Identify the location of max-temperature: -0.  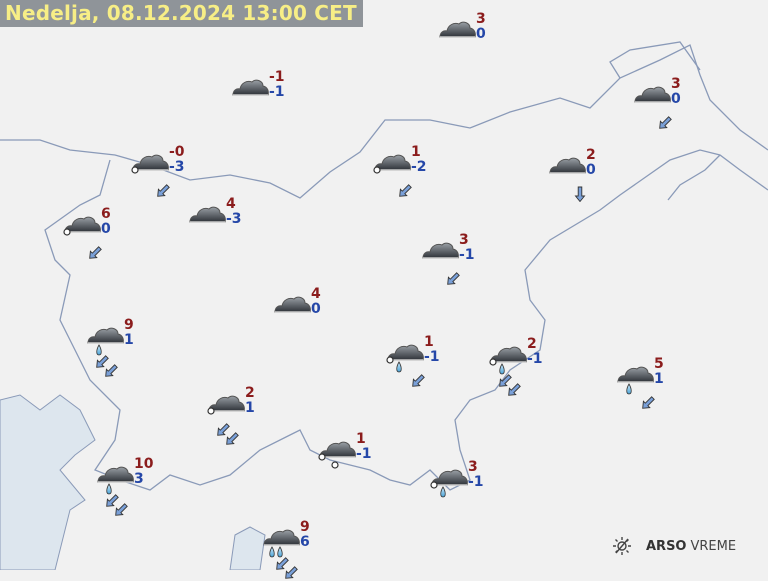
(177, 152).